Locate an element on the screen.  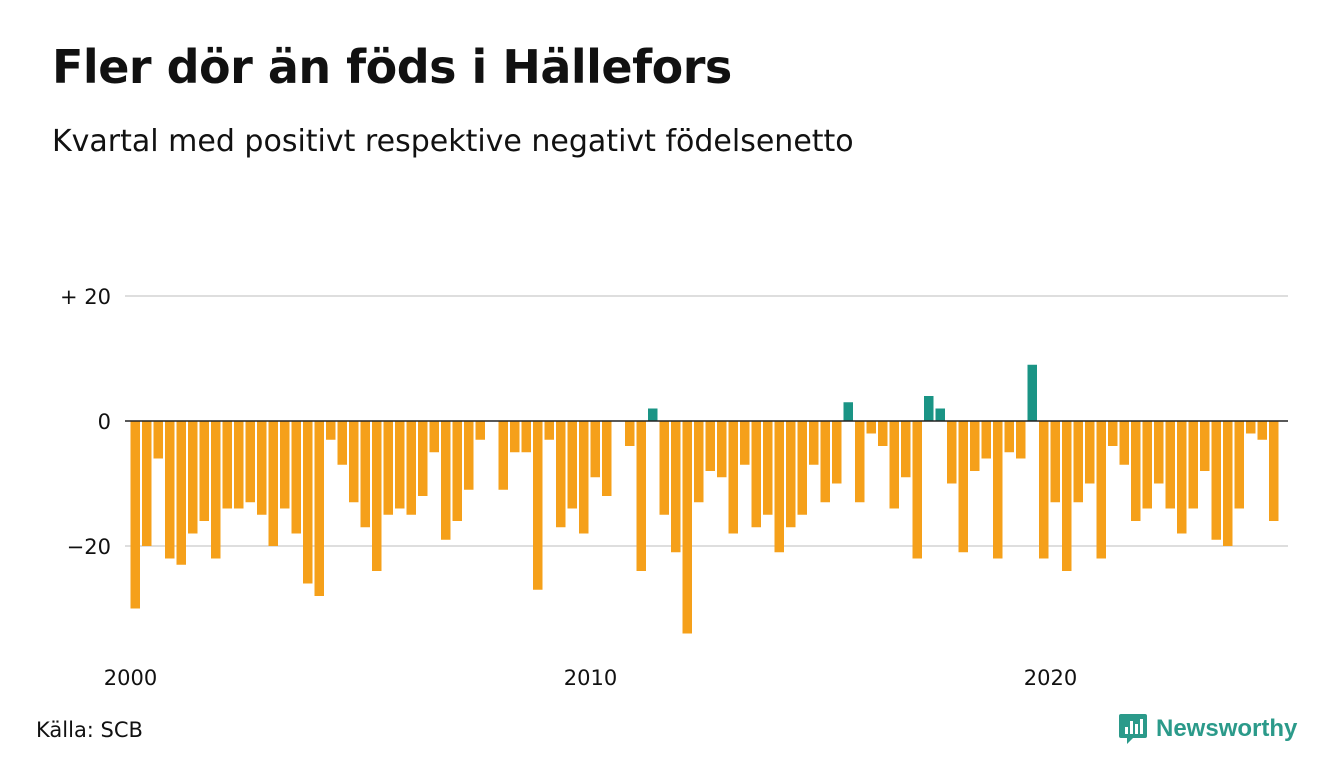
x-tick-label: 2000 is located at coordinates (130, 678).